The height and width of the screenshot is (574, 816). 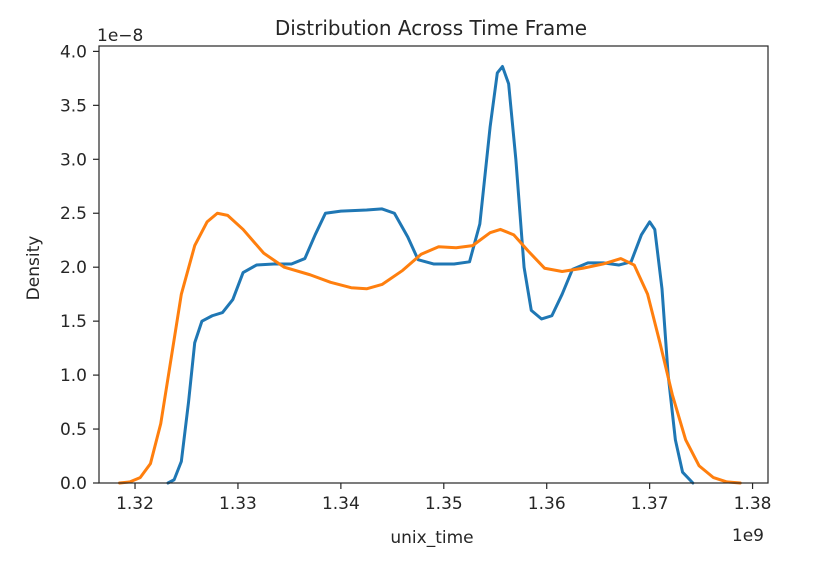 What do you see at coordinates (73, 106) in the screenshot?
I see `y-tick-label: 3.5` at bounding box center [73, 106].